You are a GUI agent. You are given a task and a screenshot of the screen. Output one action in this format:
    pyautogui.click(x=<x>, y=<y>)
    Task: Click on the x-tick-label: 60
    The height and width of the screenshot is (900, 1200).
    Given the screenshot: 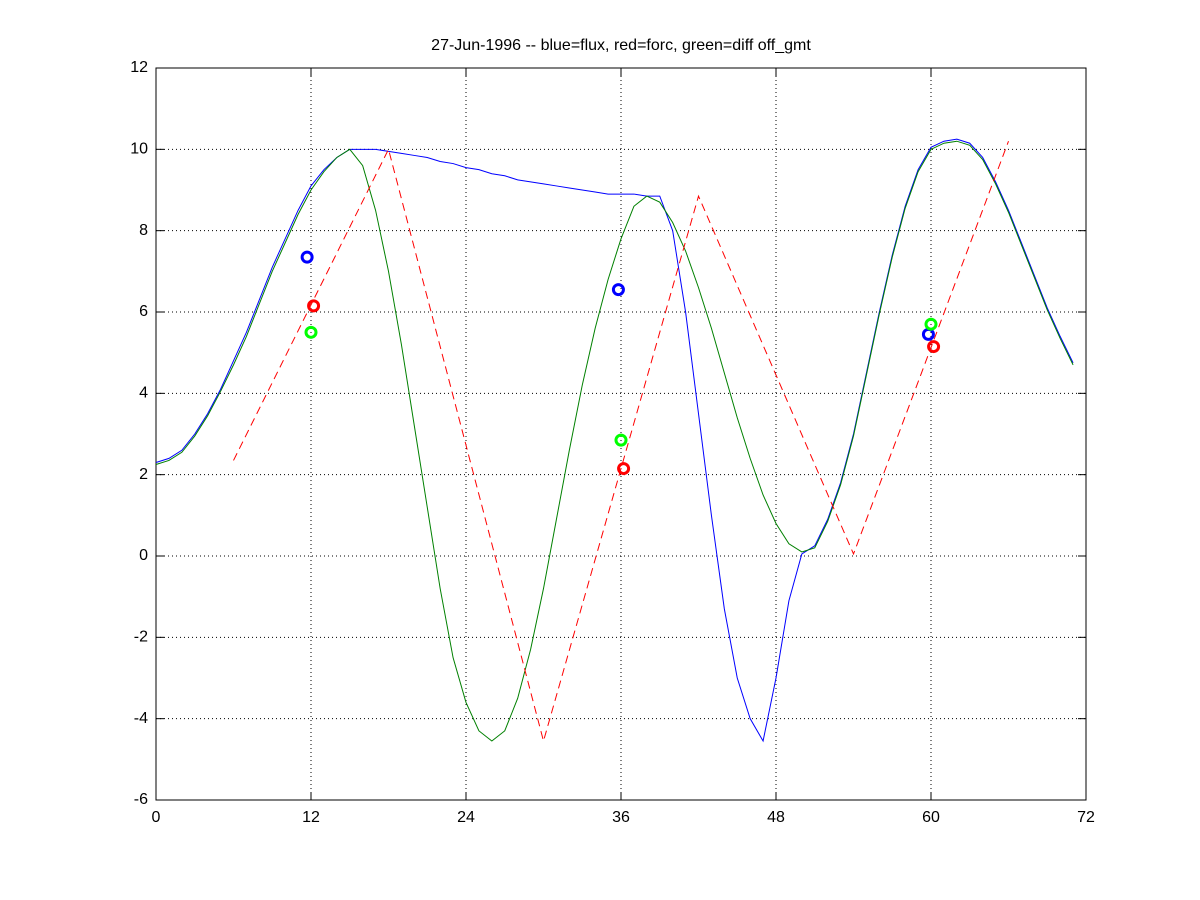 What is the action you would take?
    pyautogui.click(x=931, y=817)
    